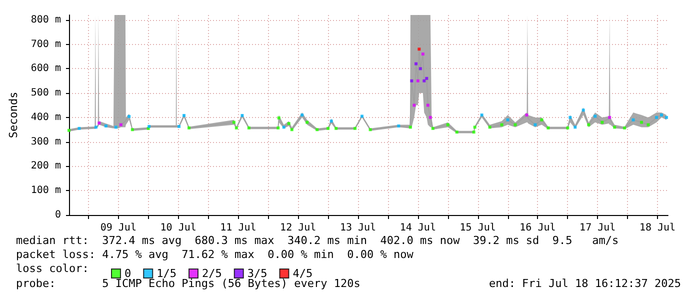 Image resolution: width=697 pixels, height=297 pixels. Describe the element at coordinates (52, 268) in the screenshot. I see `legend-title: loss color:` at that location.